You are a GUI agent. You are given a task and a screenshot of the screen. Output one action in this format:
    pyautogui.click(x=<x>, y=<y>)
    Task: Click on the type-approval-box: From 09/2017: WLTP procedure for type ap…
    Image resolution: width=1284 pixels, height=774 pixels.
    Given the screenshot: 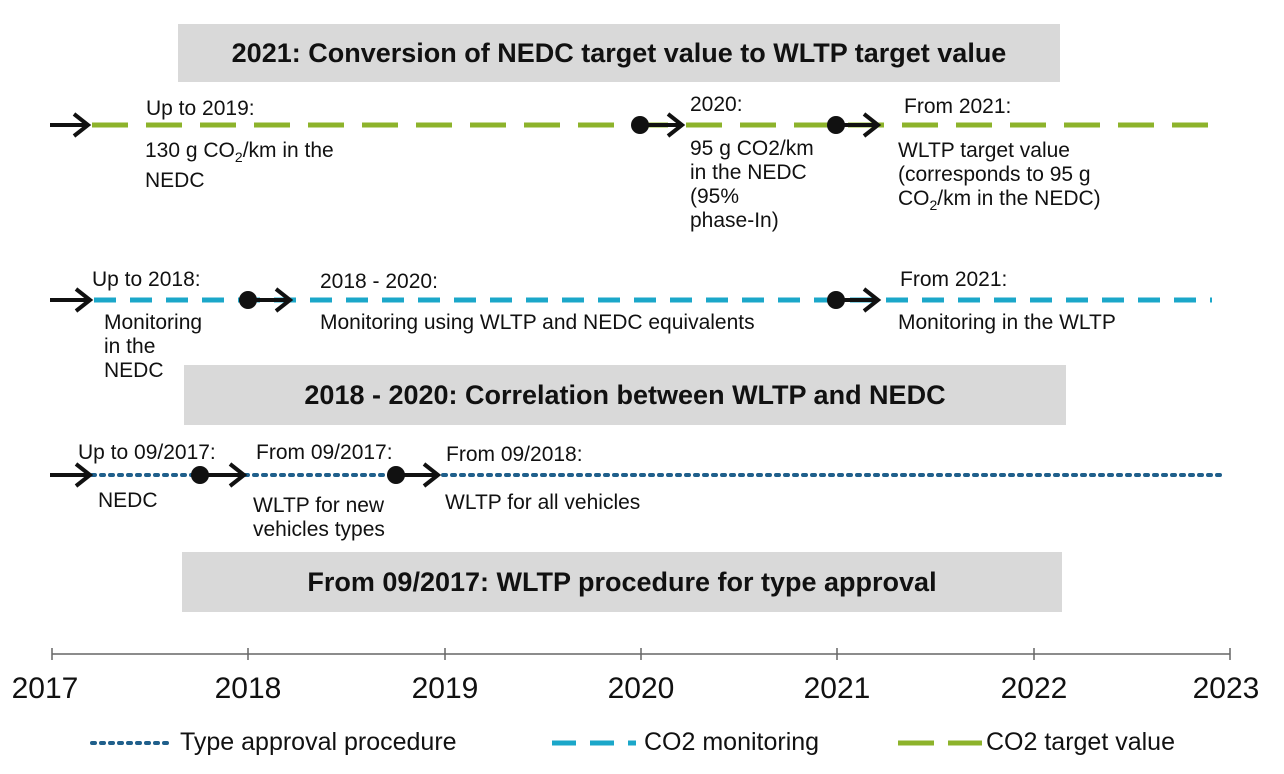 What is the action you would take?
    pyautogui.click(x=622, y=582)
    